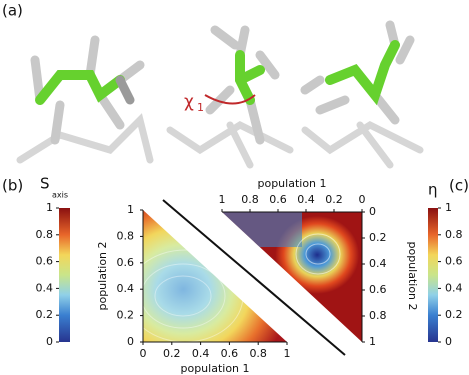 The image size is (469, 375). What do you see at coordinates (45, 184) in the screenshot?
I see `colorbar-title: S` at bounding box center [45, 184].